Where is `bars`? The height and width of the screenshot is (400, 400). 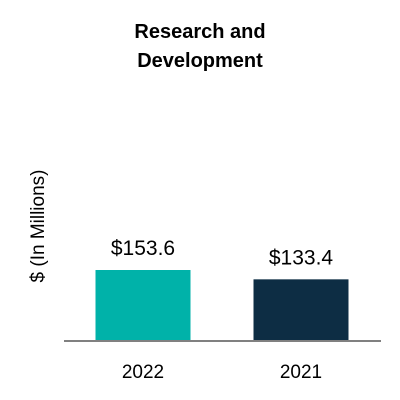
bars is located at coordinates (222, 305).